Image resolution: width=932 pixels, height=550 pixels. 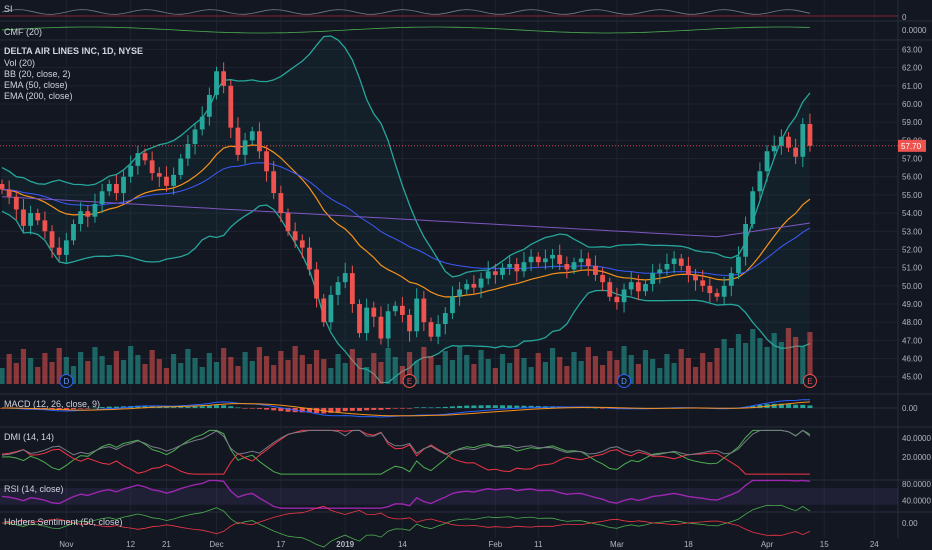 What do you see at coordinates (280, 544) in the screenshot?
I see `x-tick-label: 17` at bounding box center [280, 544].